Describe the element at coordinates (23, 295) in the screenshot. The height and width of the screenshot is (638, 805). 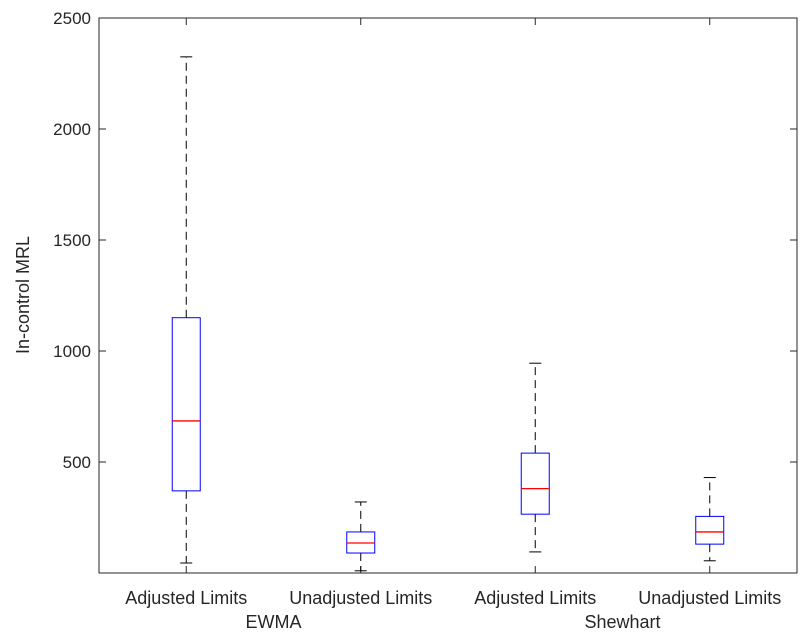
I see `y-axis-title: In-control MRL` at that location.